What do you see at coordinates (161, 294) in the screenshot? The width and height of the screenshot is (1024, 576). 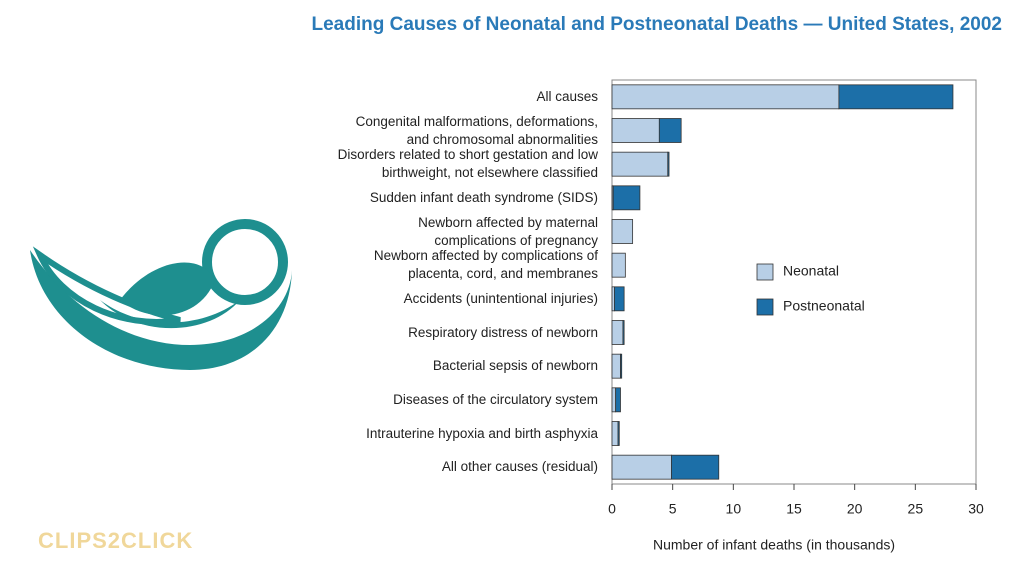 I see `logo` at bounding box center [161, 294].